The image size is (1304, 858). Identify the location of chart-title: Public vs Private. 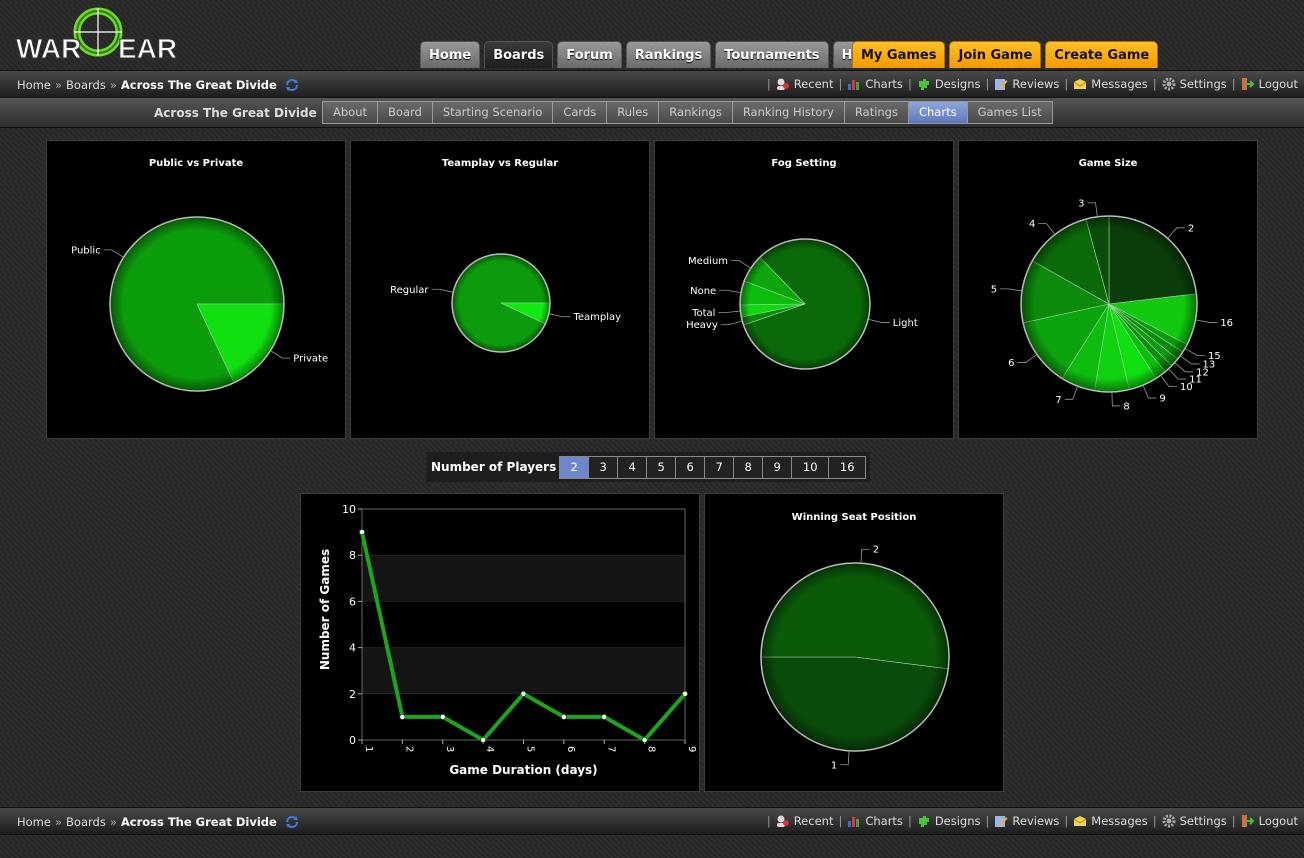
(196, 163).